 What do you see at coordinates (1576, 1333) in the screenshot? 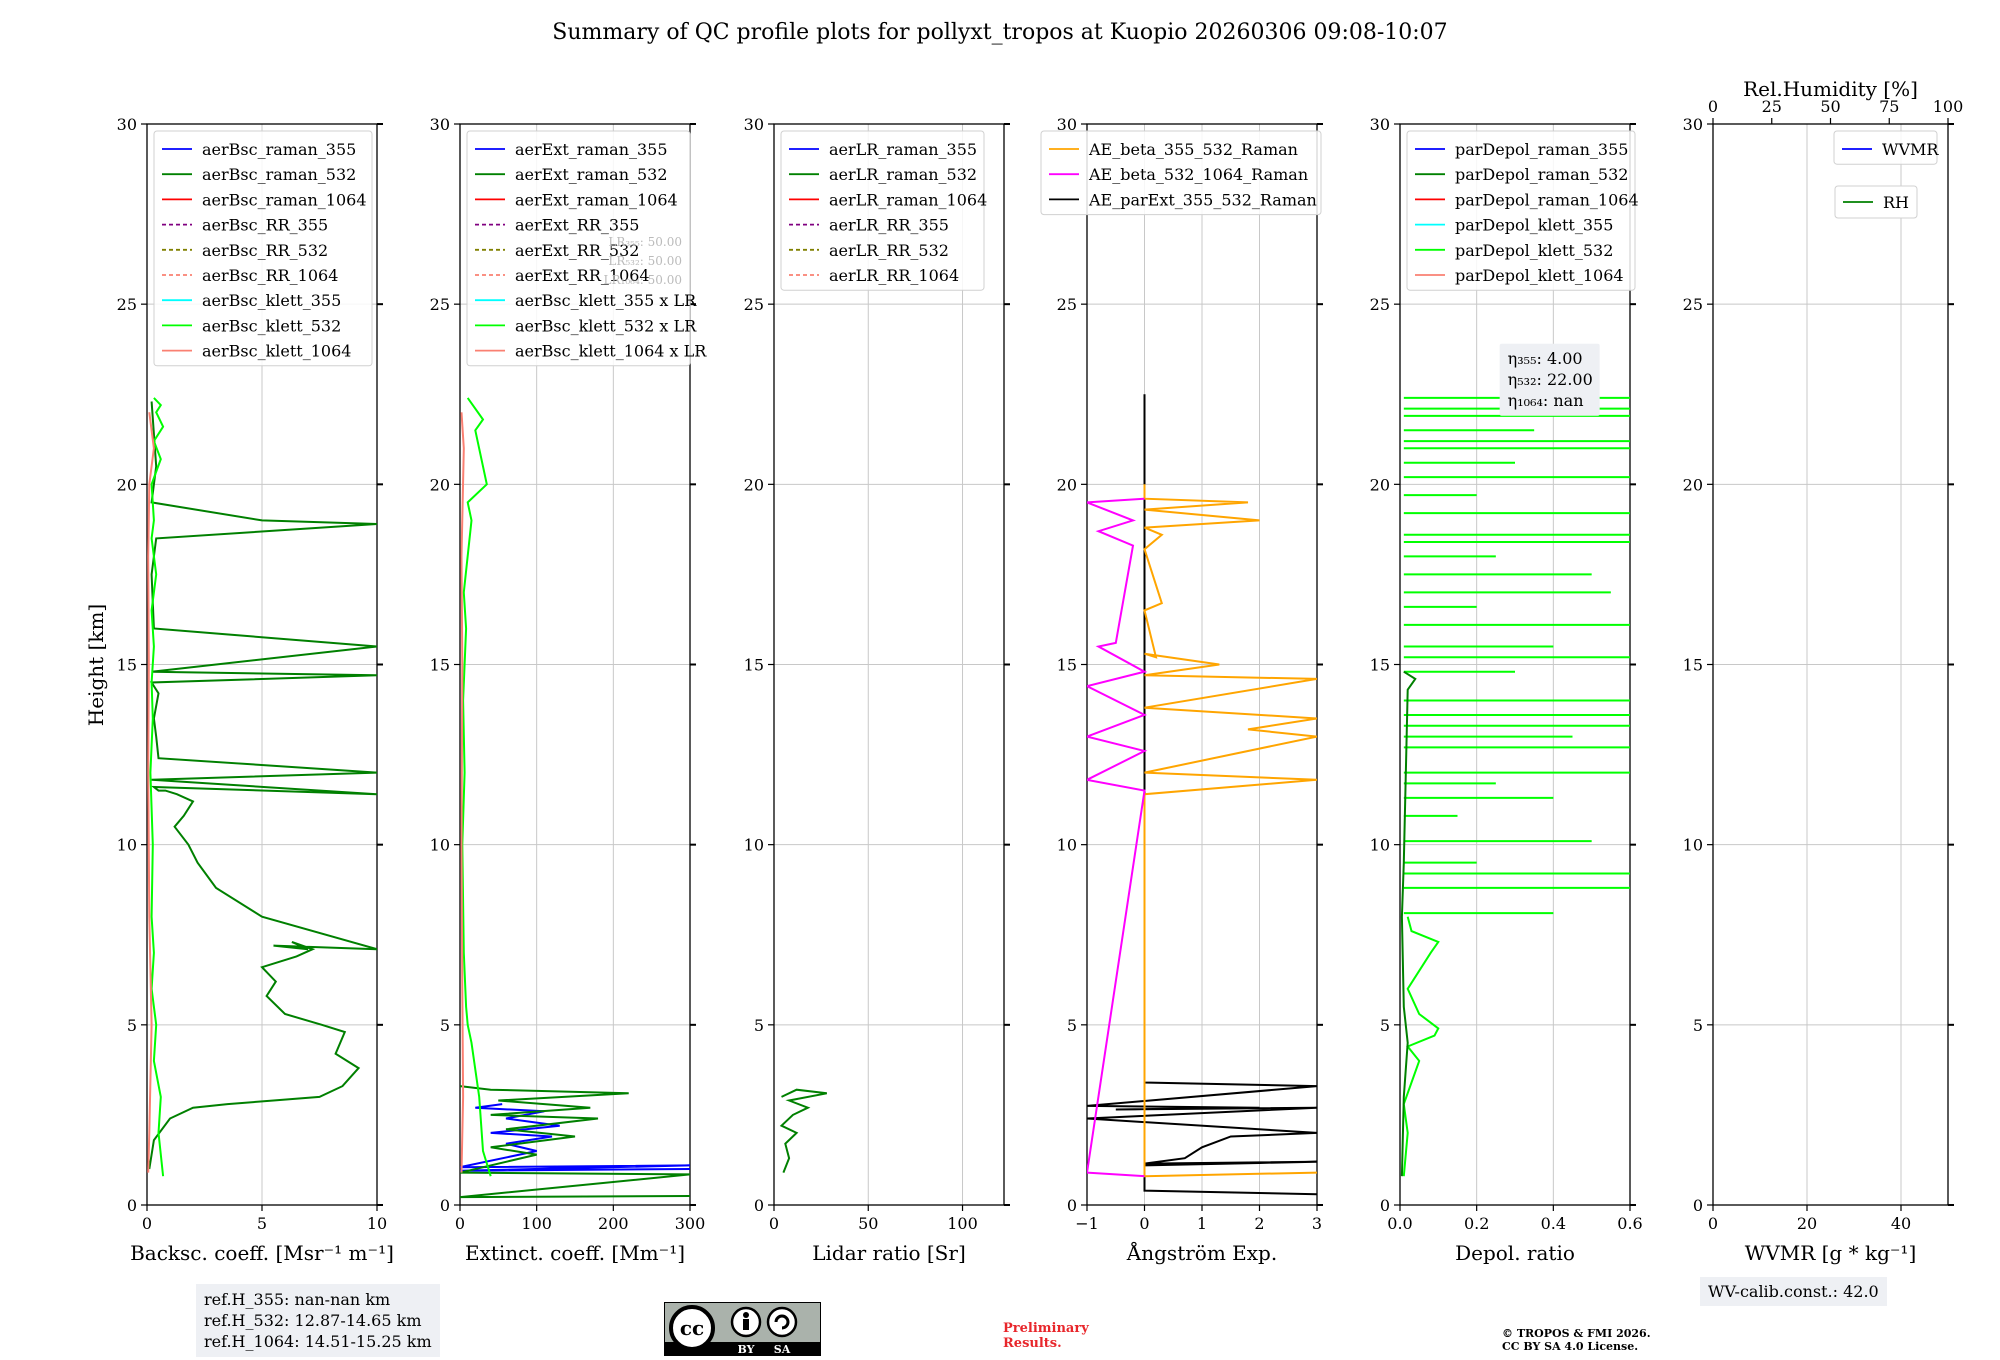
I see `copyright-line-1: © TROPOS & FMI 2026.` at bounding box center [1576, 1333].